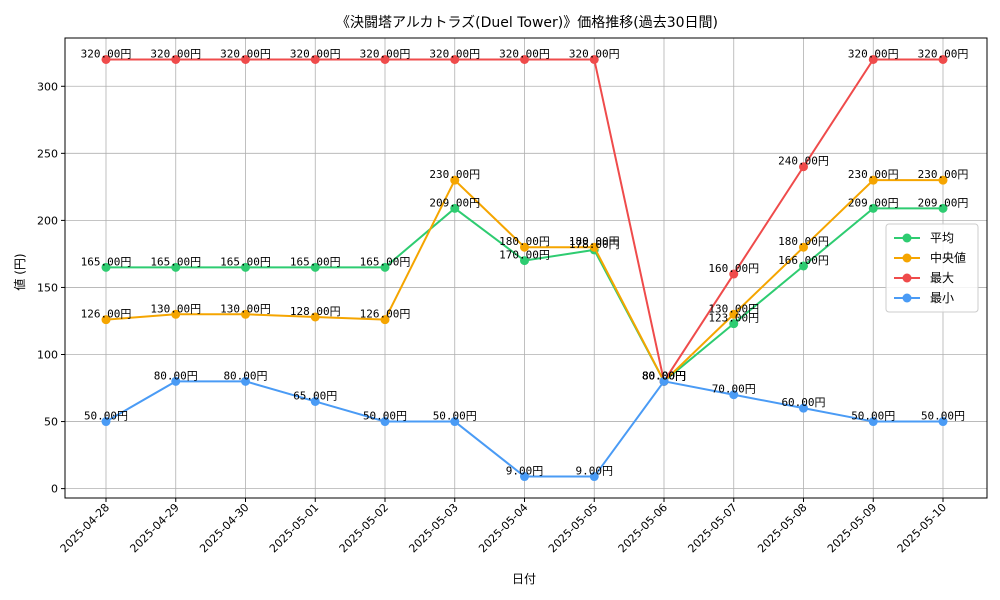  I want to click on y-axis: 0 50 100 150 200 250 300, so click(51, 288).